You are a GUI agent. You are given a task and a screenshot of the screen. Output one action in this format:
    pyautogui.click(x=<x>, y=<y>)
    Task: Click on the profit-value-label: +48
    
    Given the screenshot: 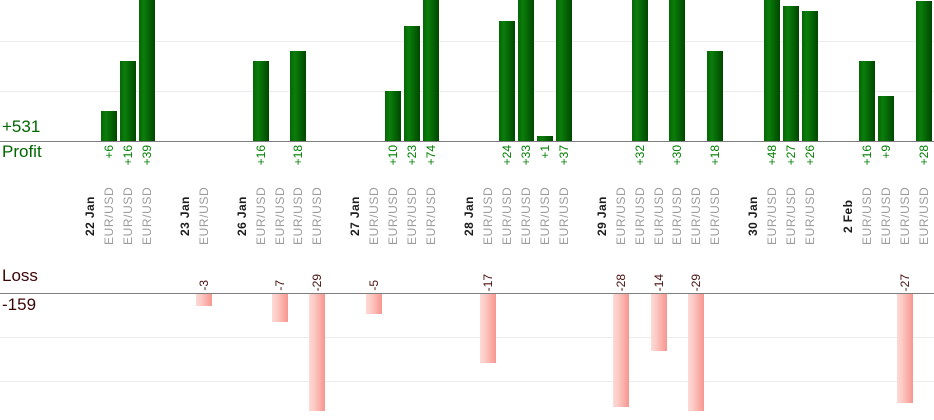 What is the action you would take?
    pyautogui.click(x=772, y=155)
    